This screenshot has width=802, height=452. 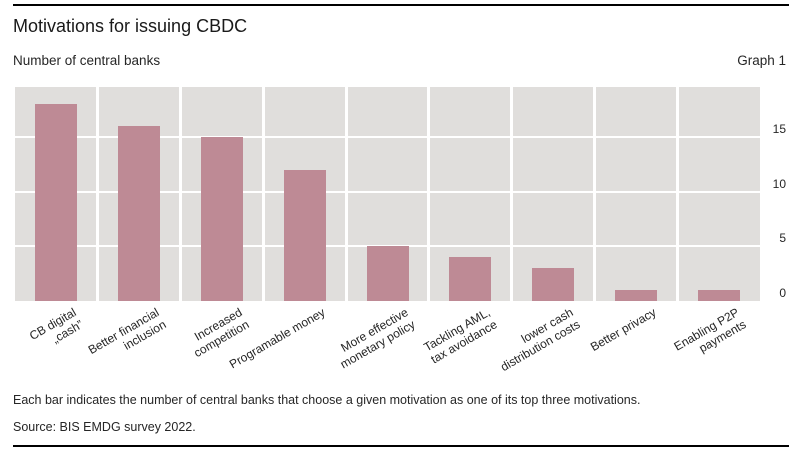 What do you see at coordinates (401, 446) in the screenshot?
I see `bottom-rule` at bounding box center [401, 446].